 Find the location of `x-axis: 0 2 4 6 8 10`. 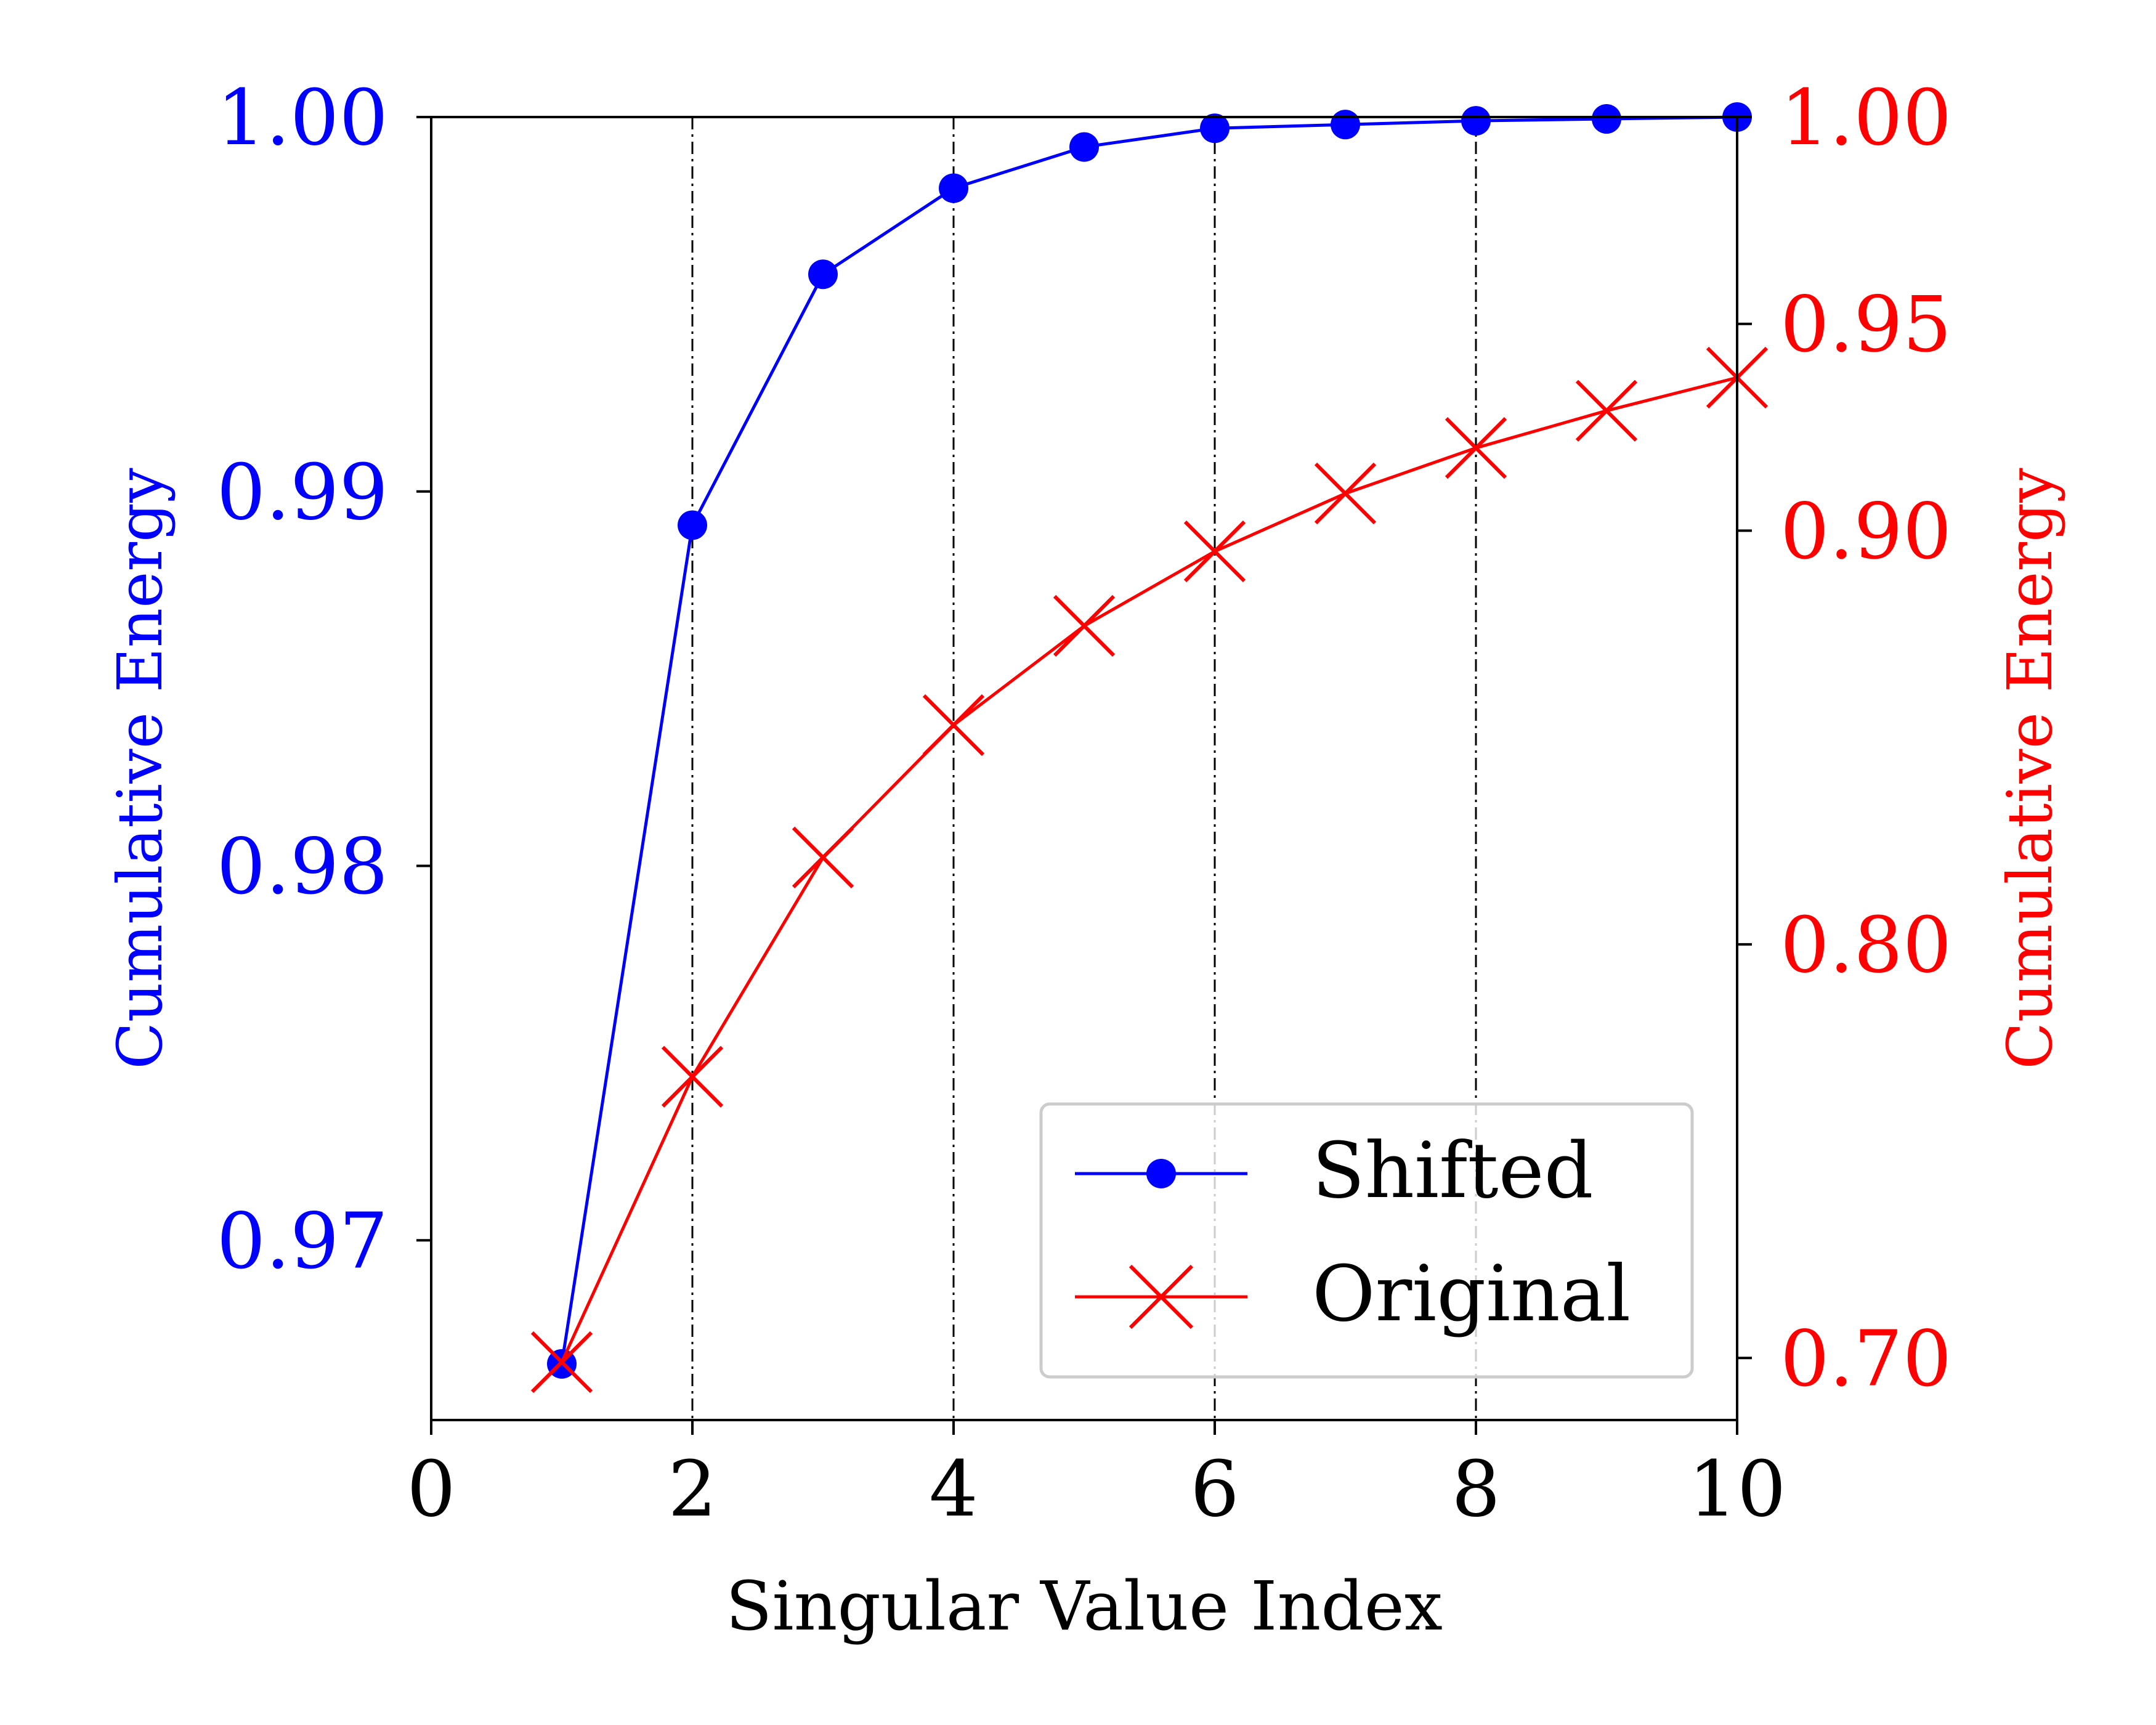

x-axis: 0 2 4 6 8 10 is located at coordinates (1096, 1477).